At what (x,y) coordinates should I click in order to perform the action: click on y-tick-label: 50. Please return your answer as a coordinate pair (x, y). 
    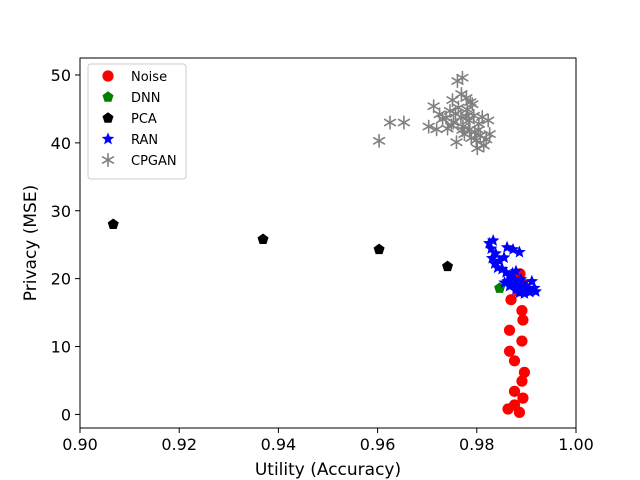
    Looking at the image, I should click on (61, 75).